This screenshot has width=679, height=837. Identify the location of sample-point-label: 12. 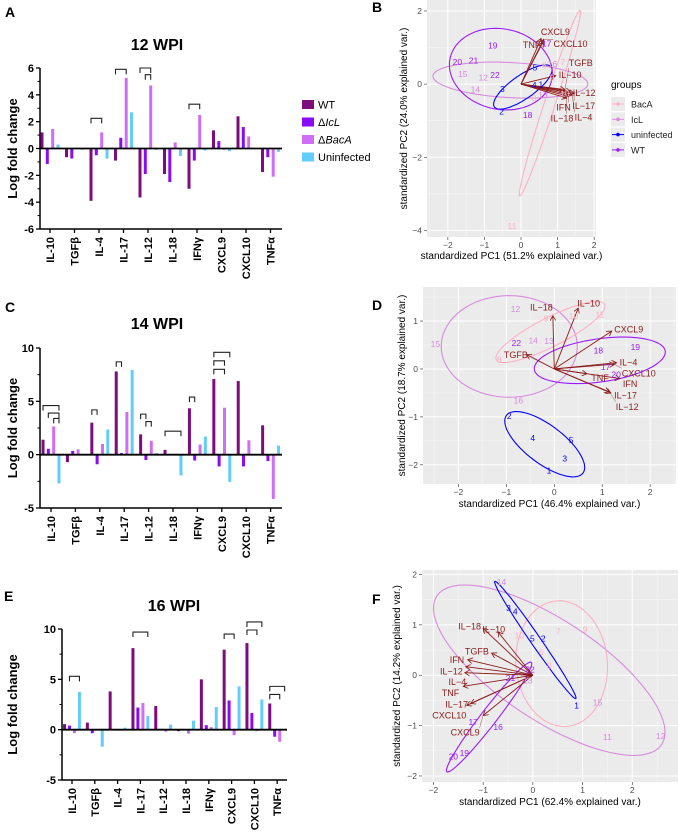
(484, 78).